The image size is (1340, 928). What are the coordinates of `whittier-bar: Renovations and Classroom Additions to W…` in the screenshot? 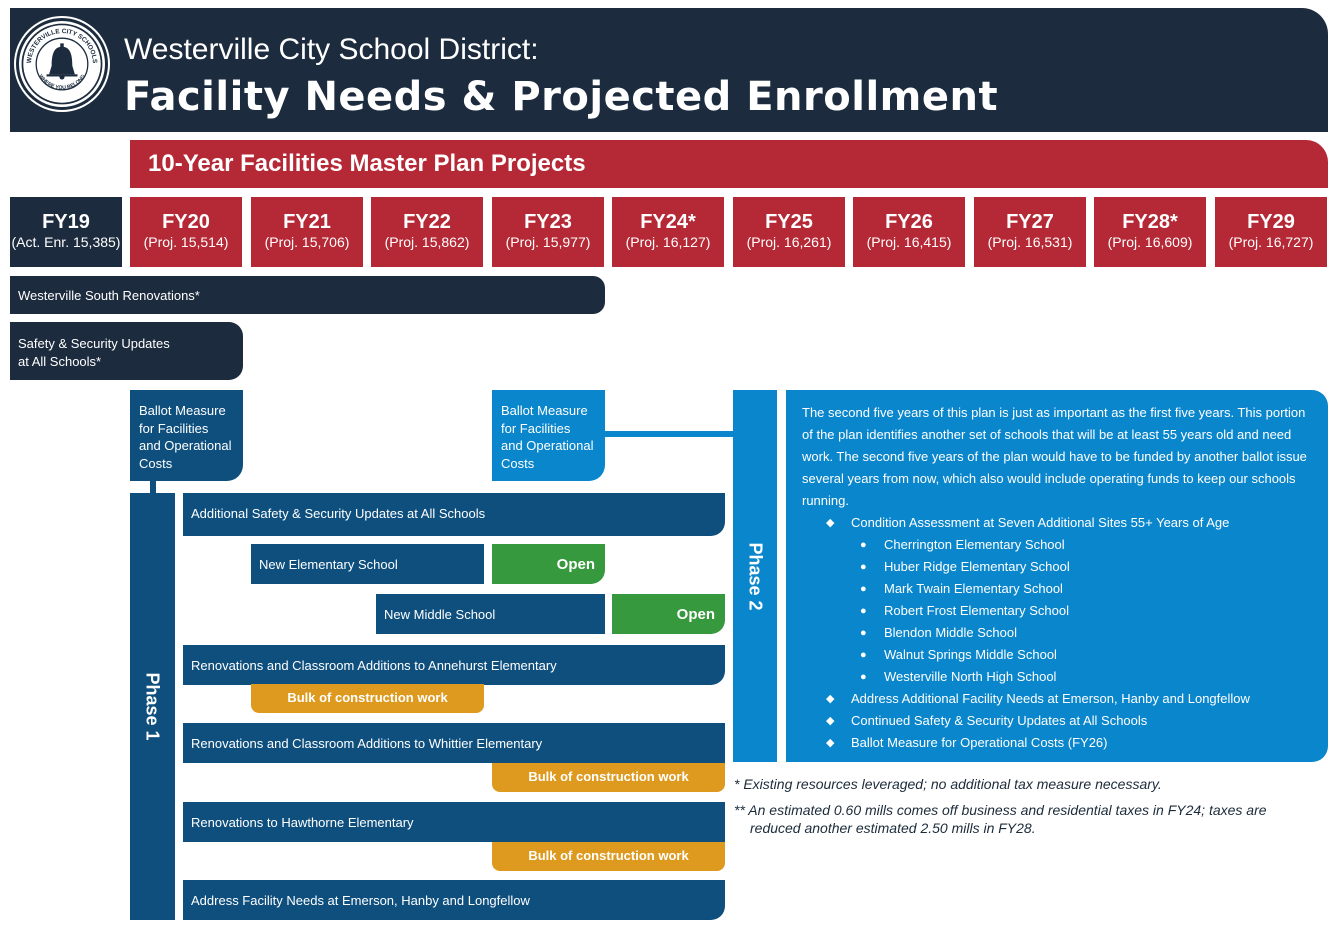 It's located at (454, 743).